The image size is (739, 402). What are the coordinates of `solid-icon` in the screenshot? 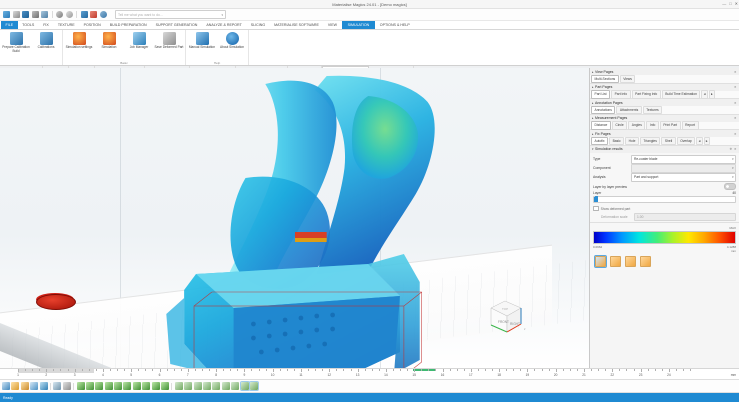 It's located at (66, 386).